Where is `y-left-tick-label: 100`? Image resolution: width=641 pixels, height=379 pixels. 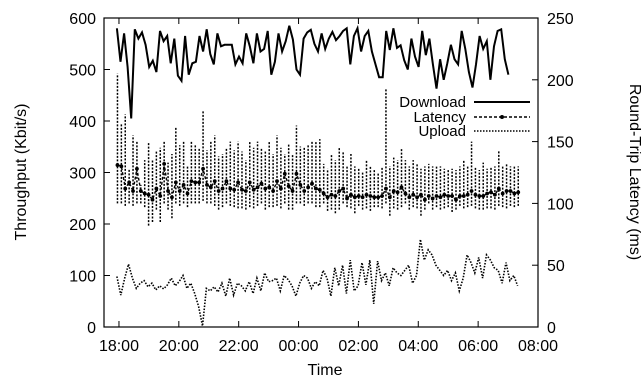 y-left-tick-label: 100 is located at coordinates (82, 277).